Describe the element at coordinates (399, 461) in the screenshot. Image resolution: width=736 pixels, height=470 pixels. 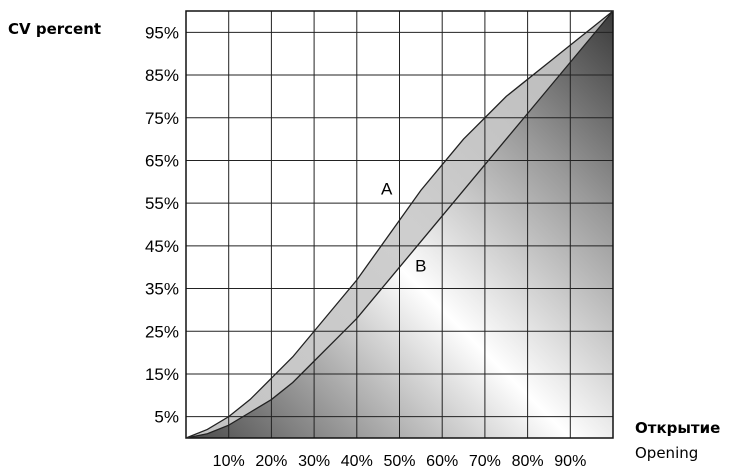
I see `x-tick-label-5: 50%` at that location.